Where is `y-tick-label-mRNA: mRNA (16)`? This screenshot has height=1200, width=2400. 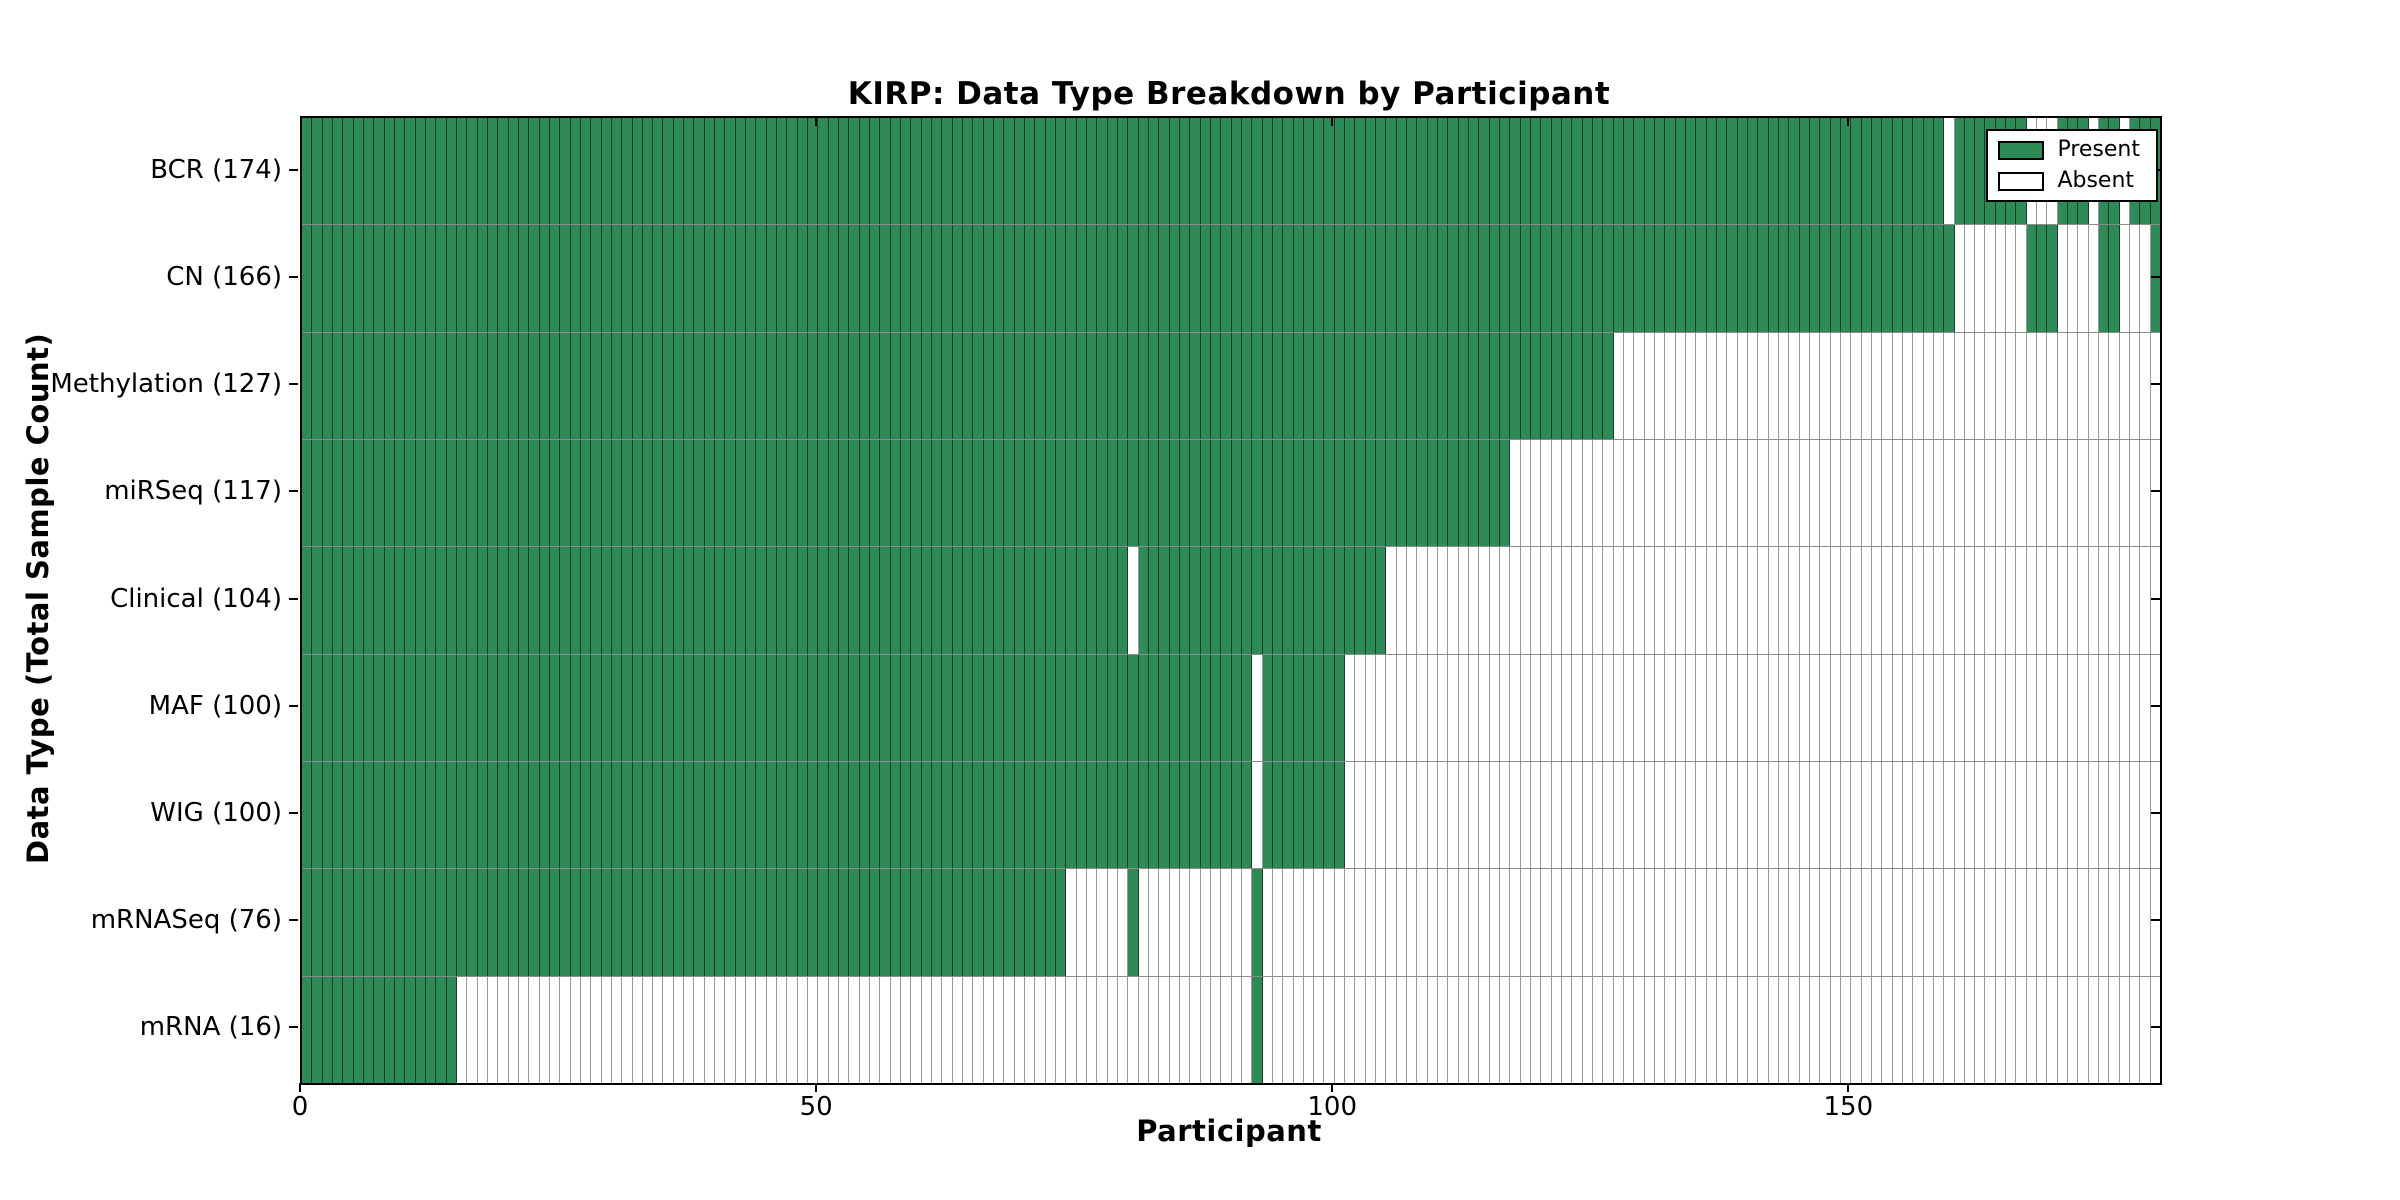
y-tick-label-mRNA: mRNA (16) is located at coordinates (210, 1027).